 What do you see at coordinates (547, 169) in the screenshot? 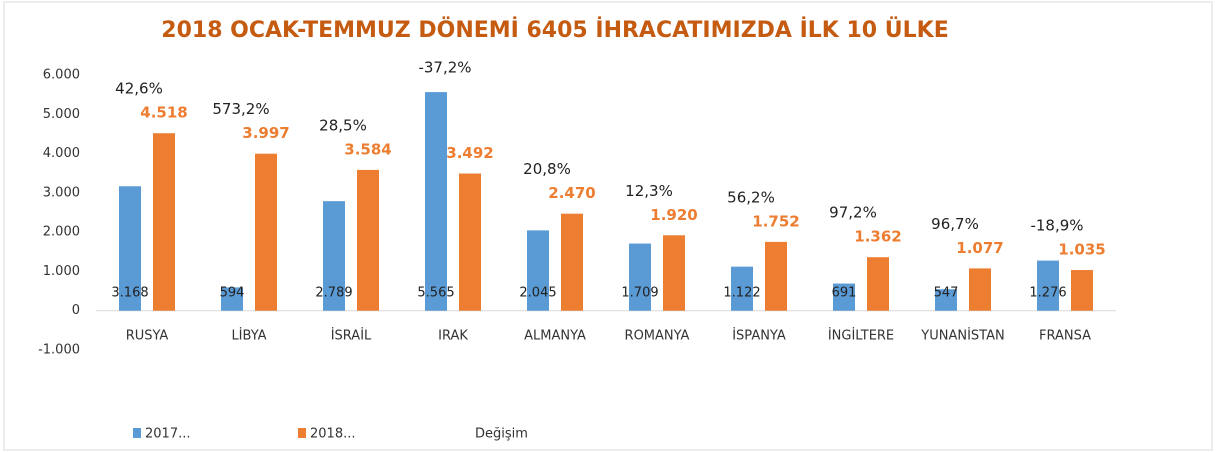
I see `change-label: 20,8%` at bounding box center [547, 169].